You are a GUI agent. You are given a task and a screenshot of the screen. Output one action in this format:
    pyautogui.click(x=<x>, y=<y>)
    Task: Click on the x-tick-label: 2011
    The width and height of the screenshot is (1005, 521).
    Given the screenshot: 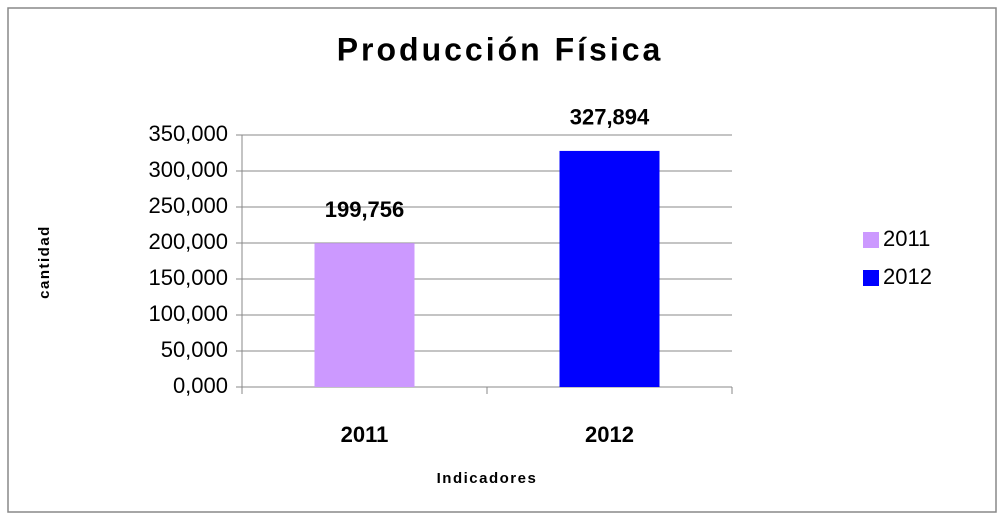 What is the action you would take?
    pyautogui.click(x=365, y=434)
    